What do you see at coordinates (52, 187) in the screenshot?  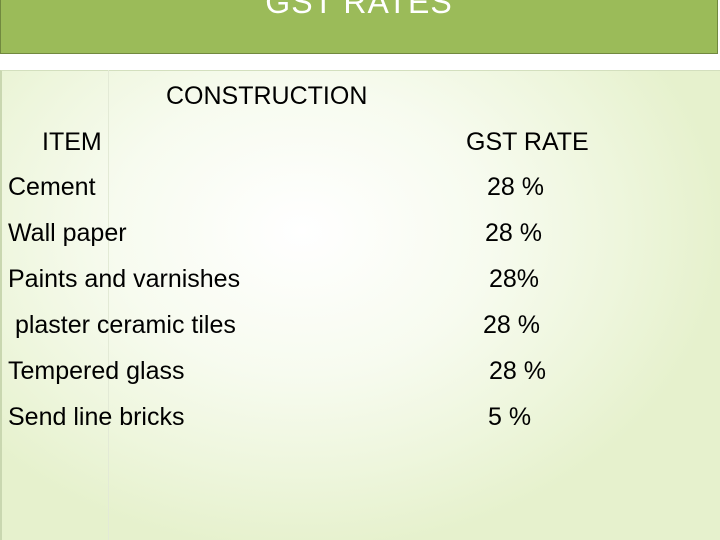 I see `row-item-cement: Cement` at bounding box center [52, 187].